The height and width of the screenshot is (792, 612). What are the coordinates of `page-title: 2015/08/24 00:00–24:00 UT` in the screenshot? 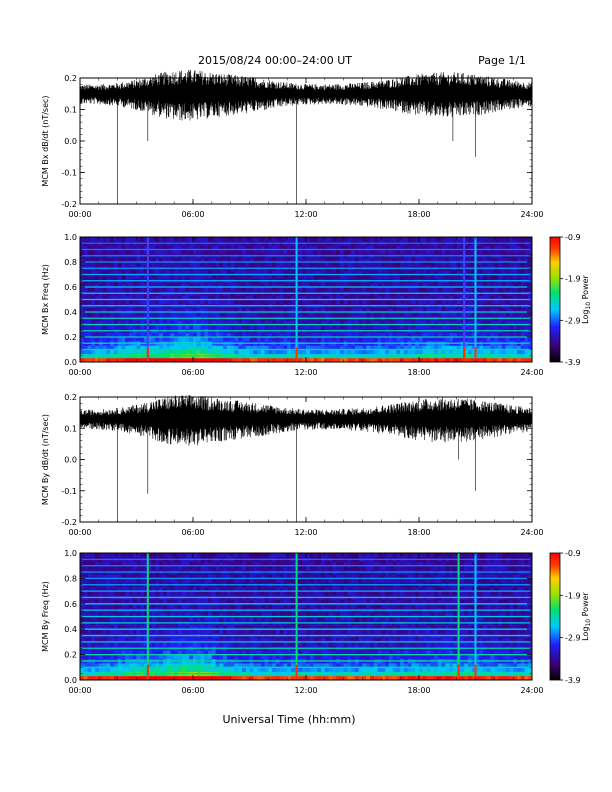 It's located at (275, 60).